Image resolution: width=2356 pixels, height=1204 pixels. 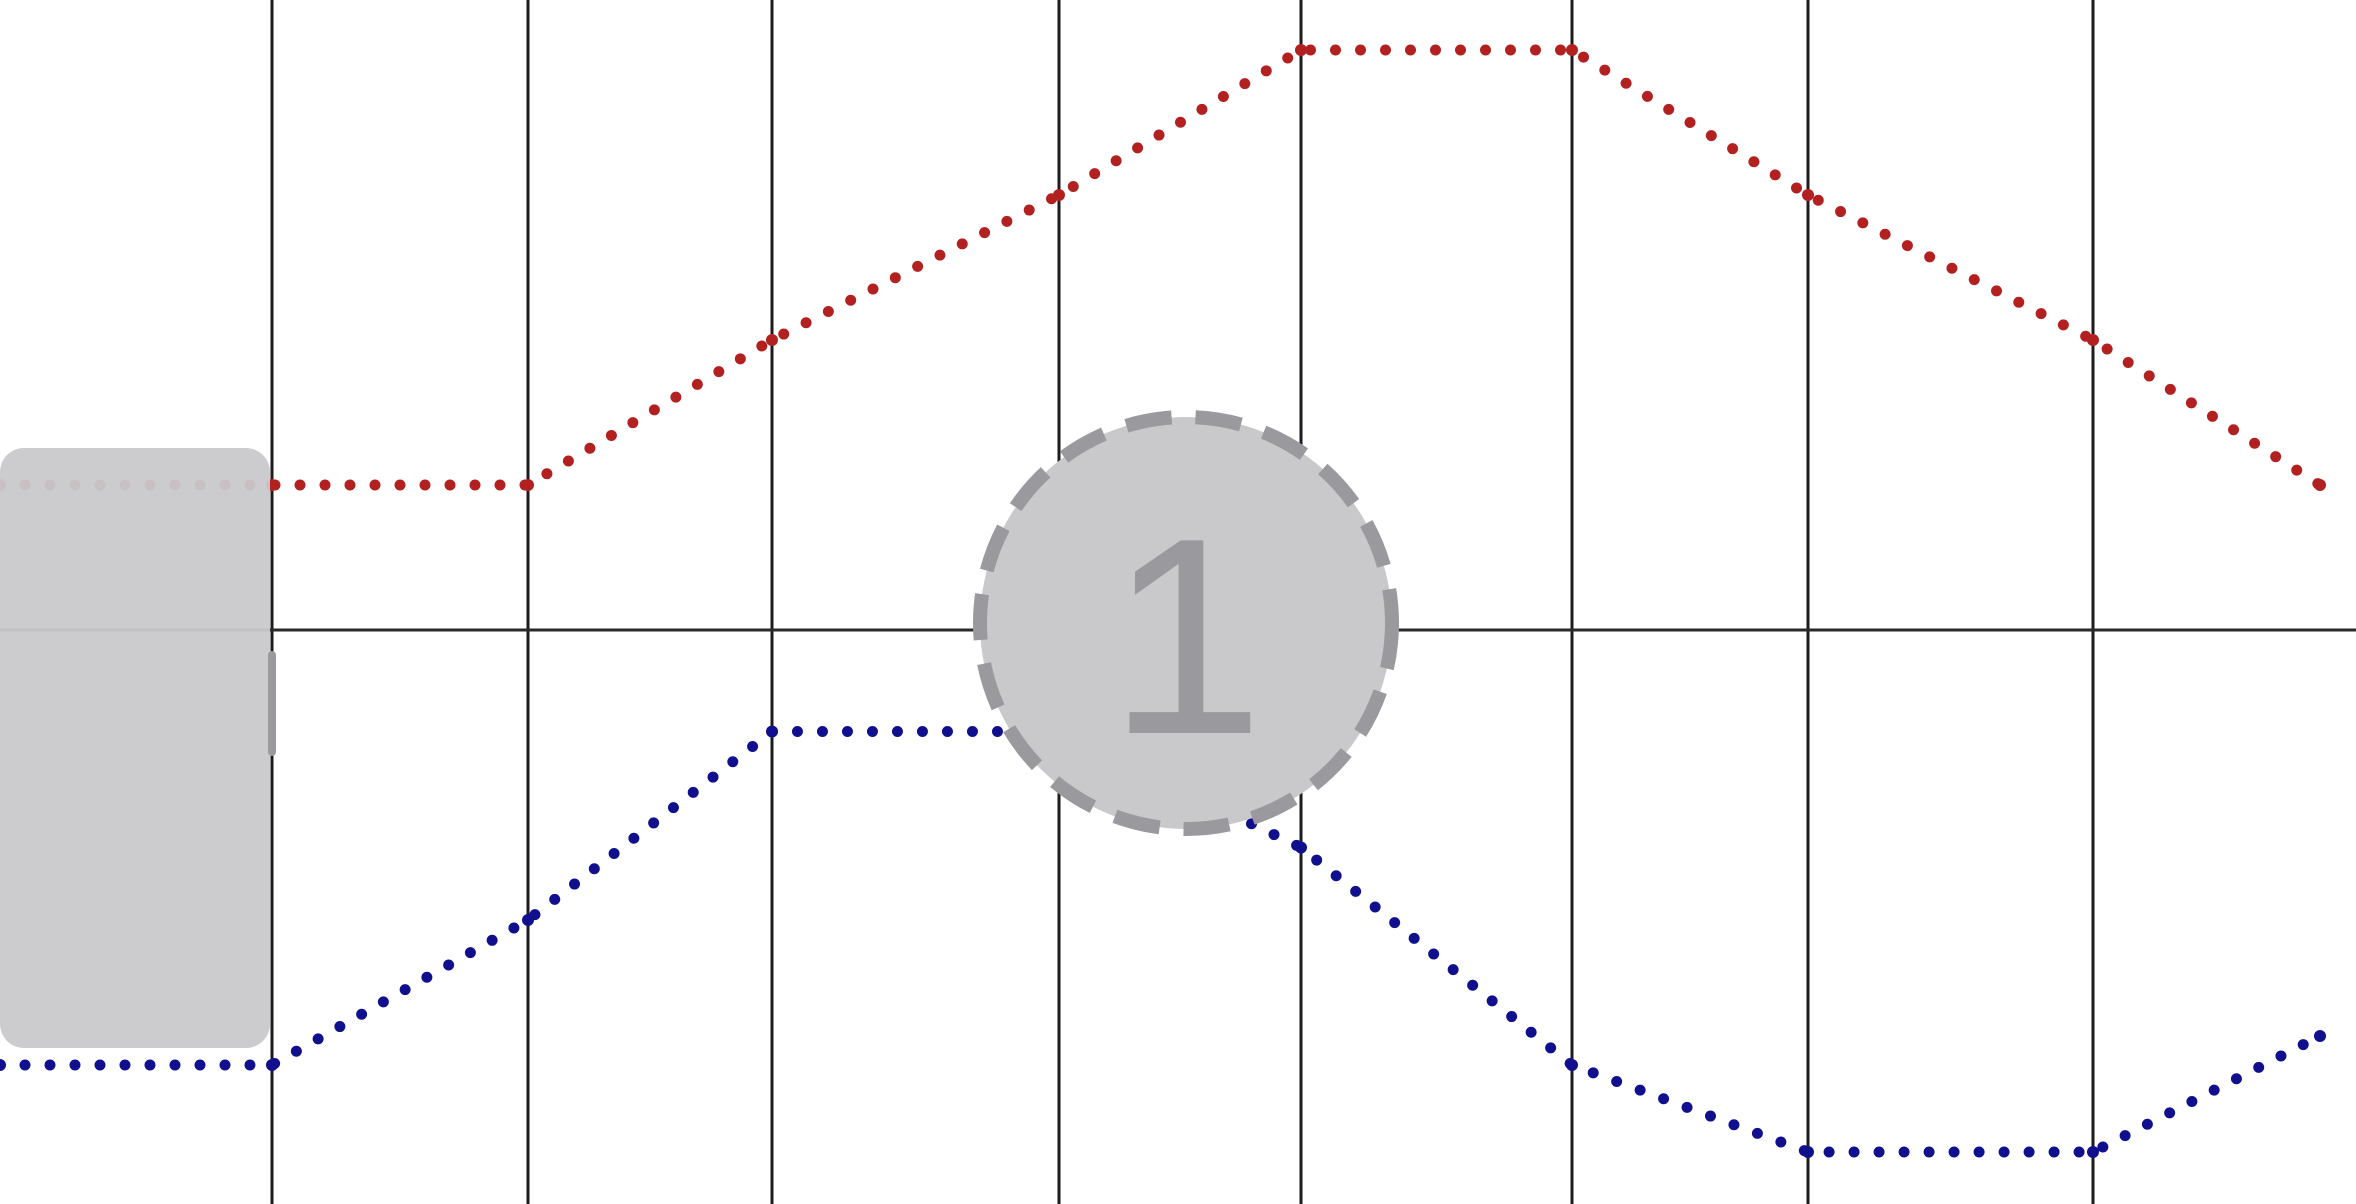 What do you see at coordinates (1186, 637) in the screenshot?
I see `marker-label: 1` at bounding box center [1186, 637].